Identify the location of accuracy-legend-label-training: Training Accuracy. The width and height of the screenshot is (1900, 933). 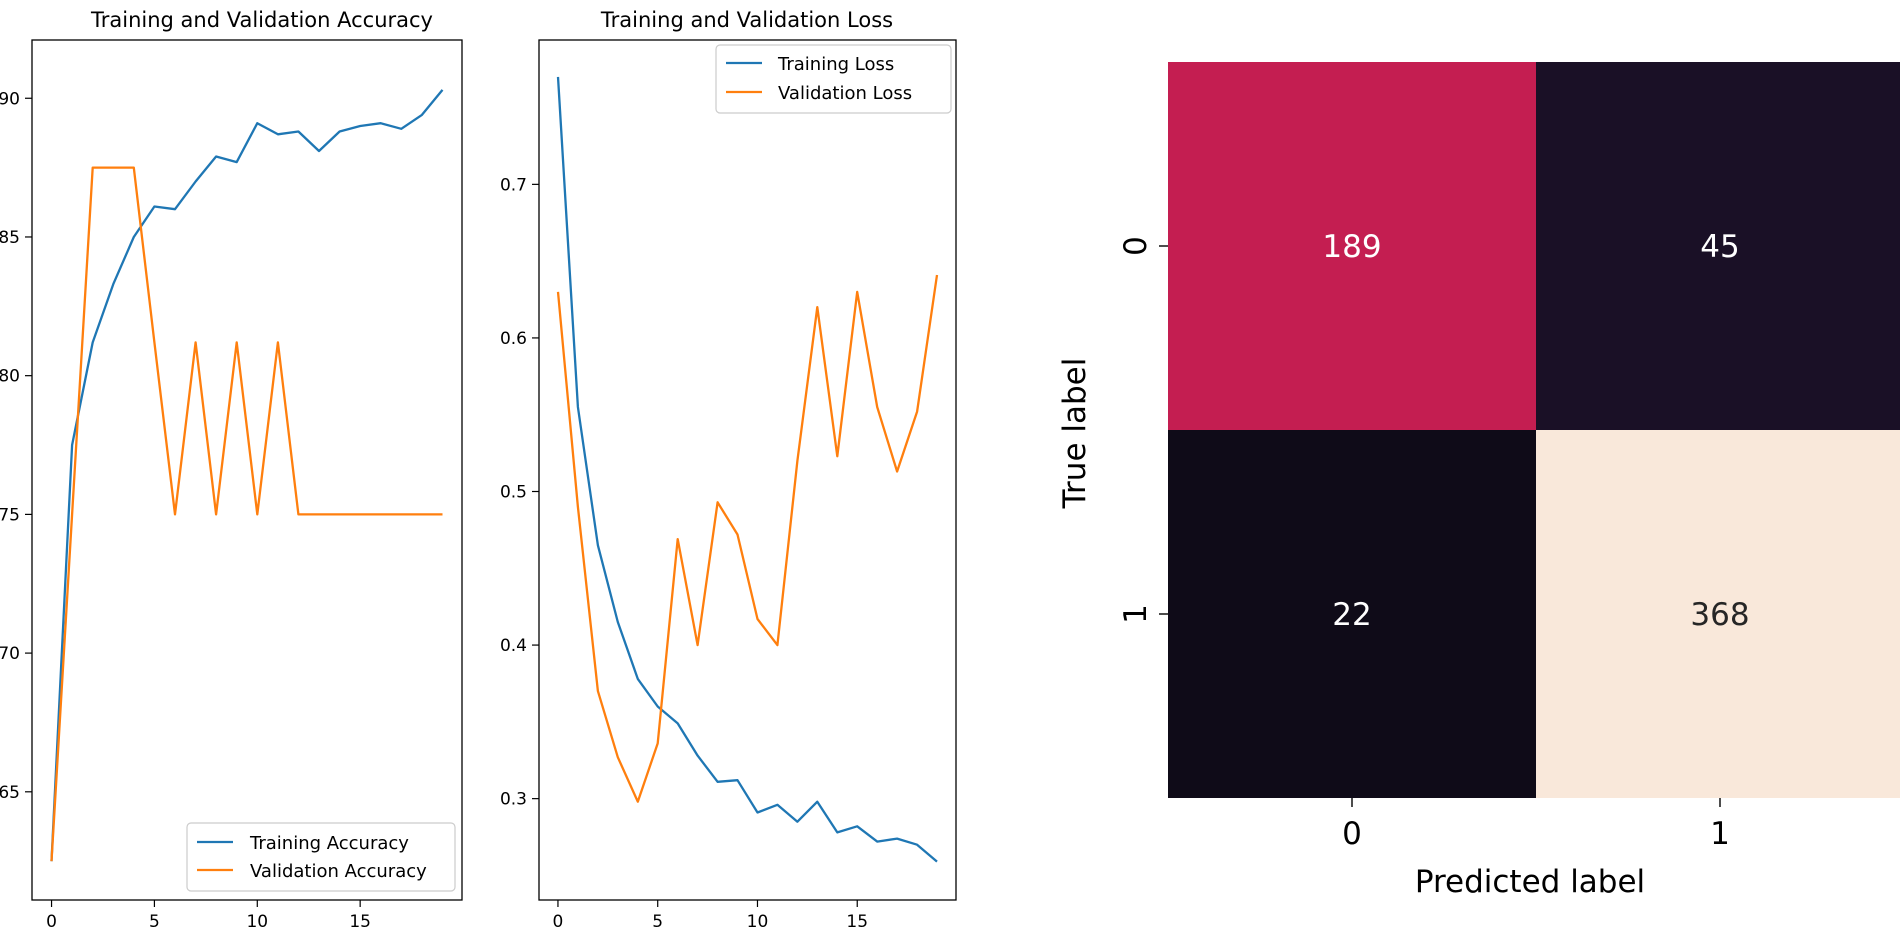
(329, 843).